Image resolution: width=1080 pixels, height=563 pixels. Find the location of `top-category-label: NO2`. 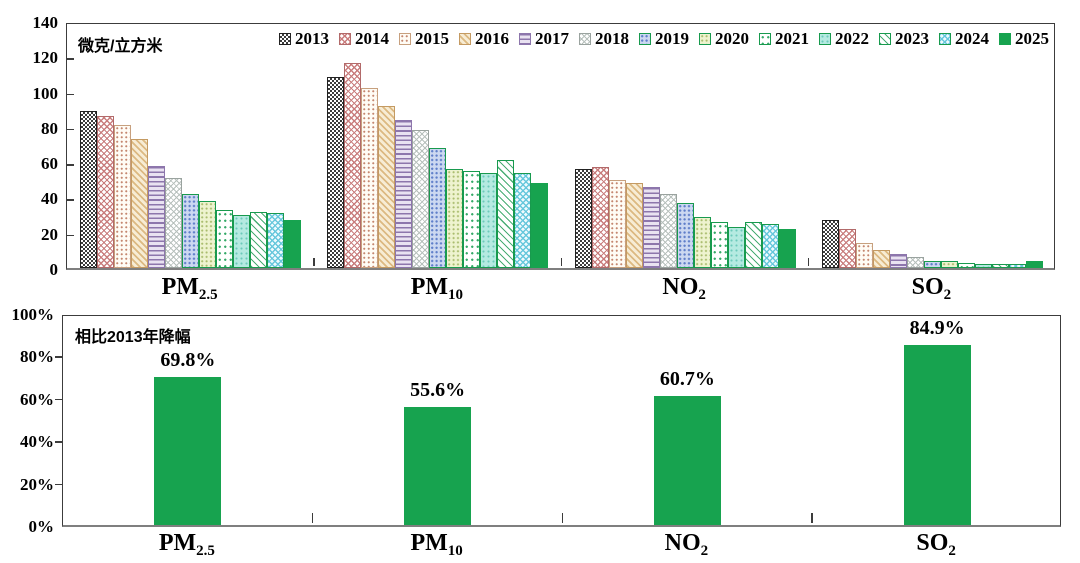

top-category-label: NO2 is located at coordinates (684, 289).